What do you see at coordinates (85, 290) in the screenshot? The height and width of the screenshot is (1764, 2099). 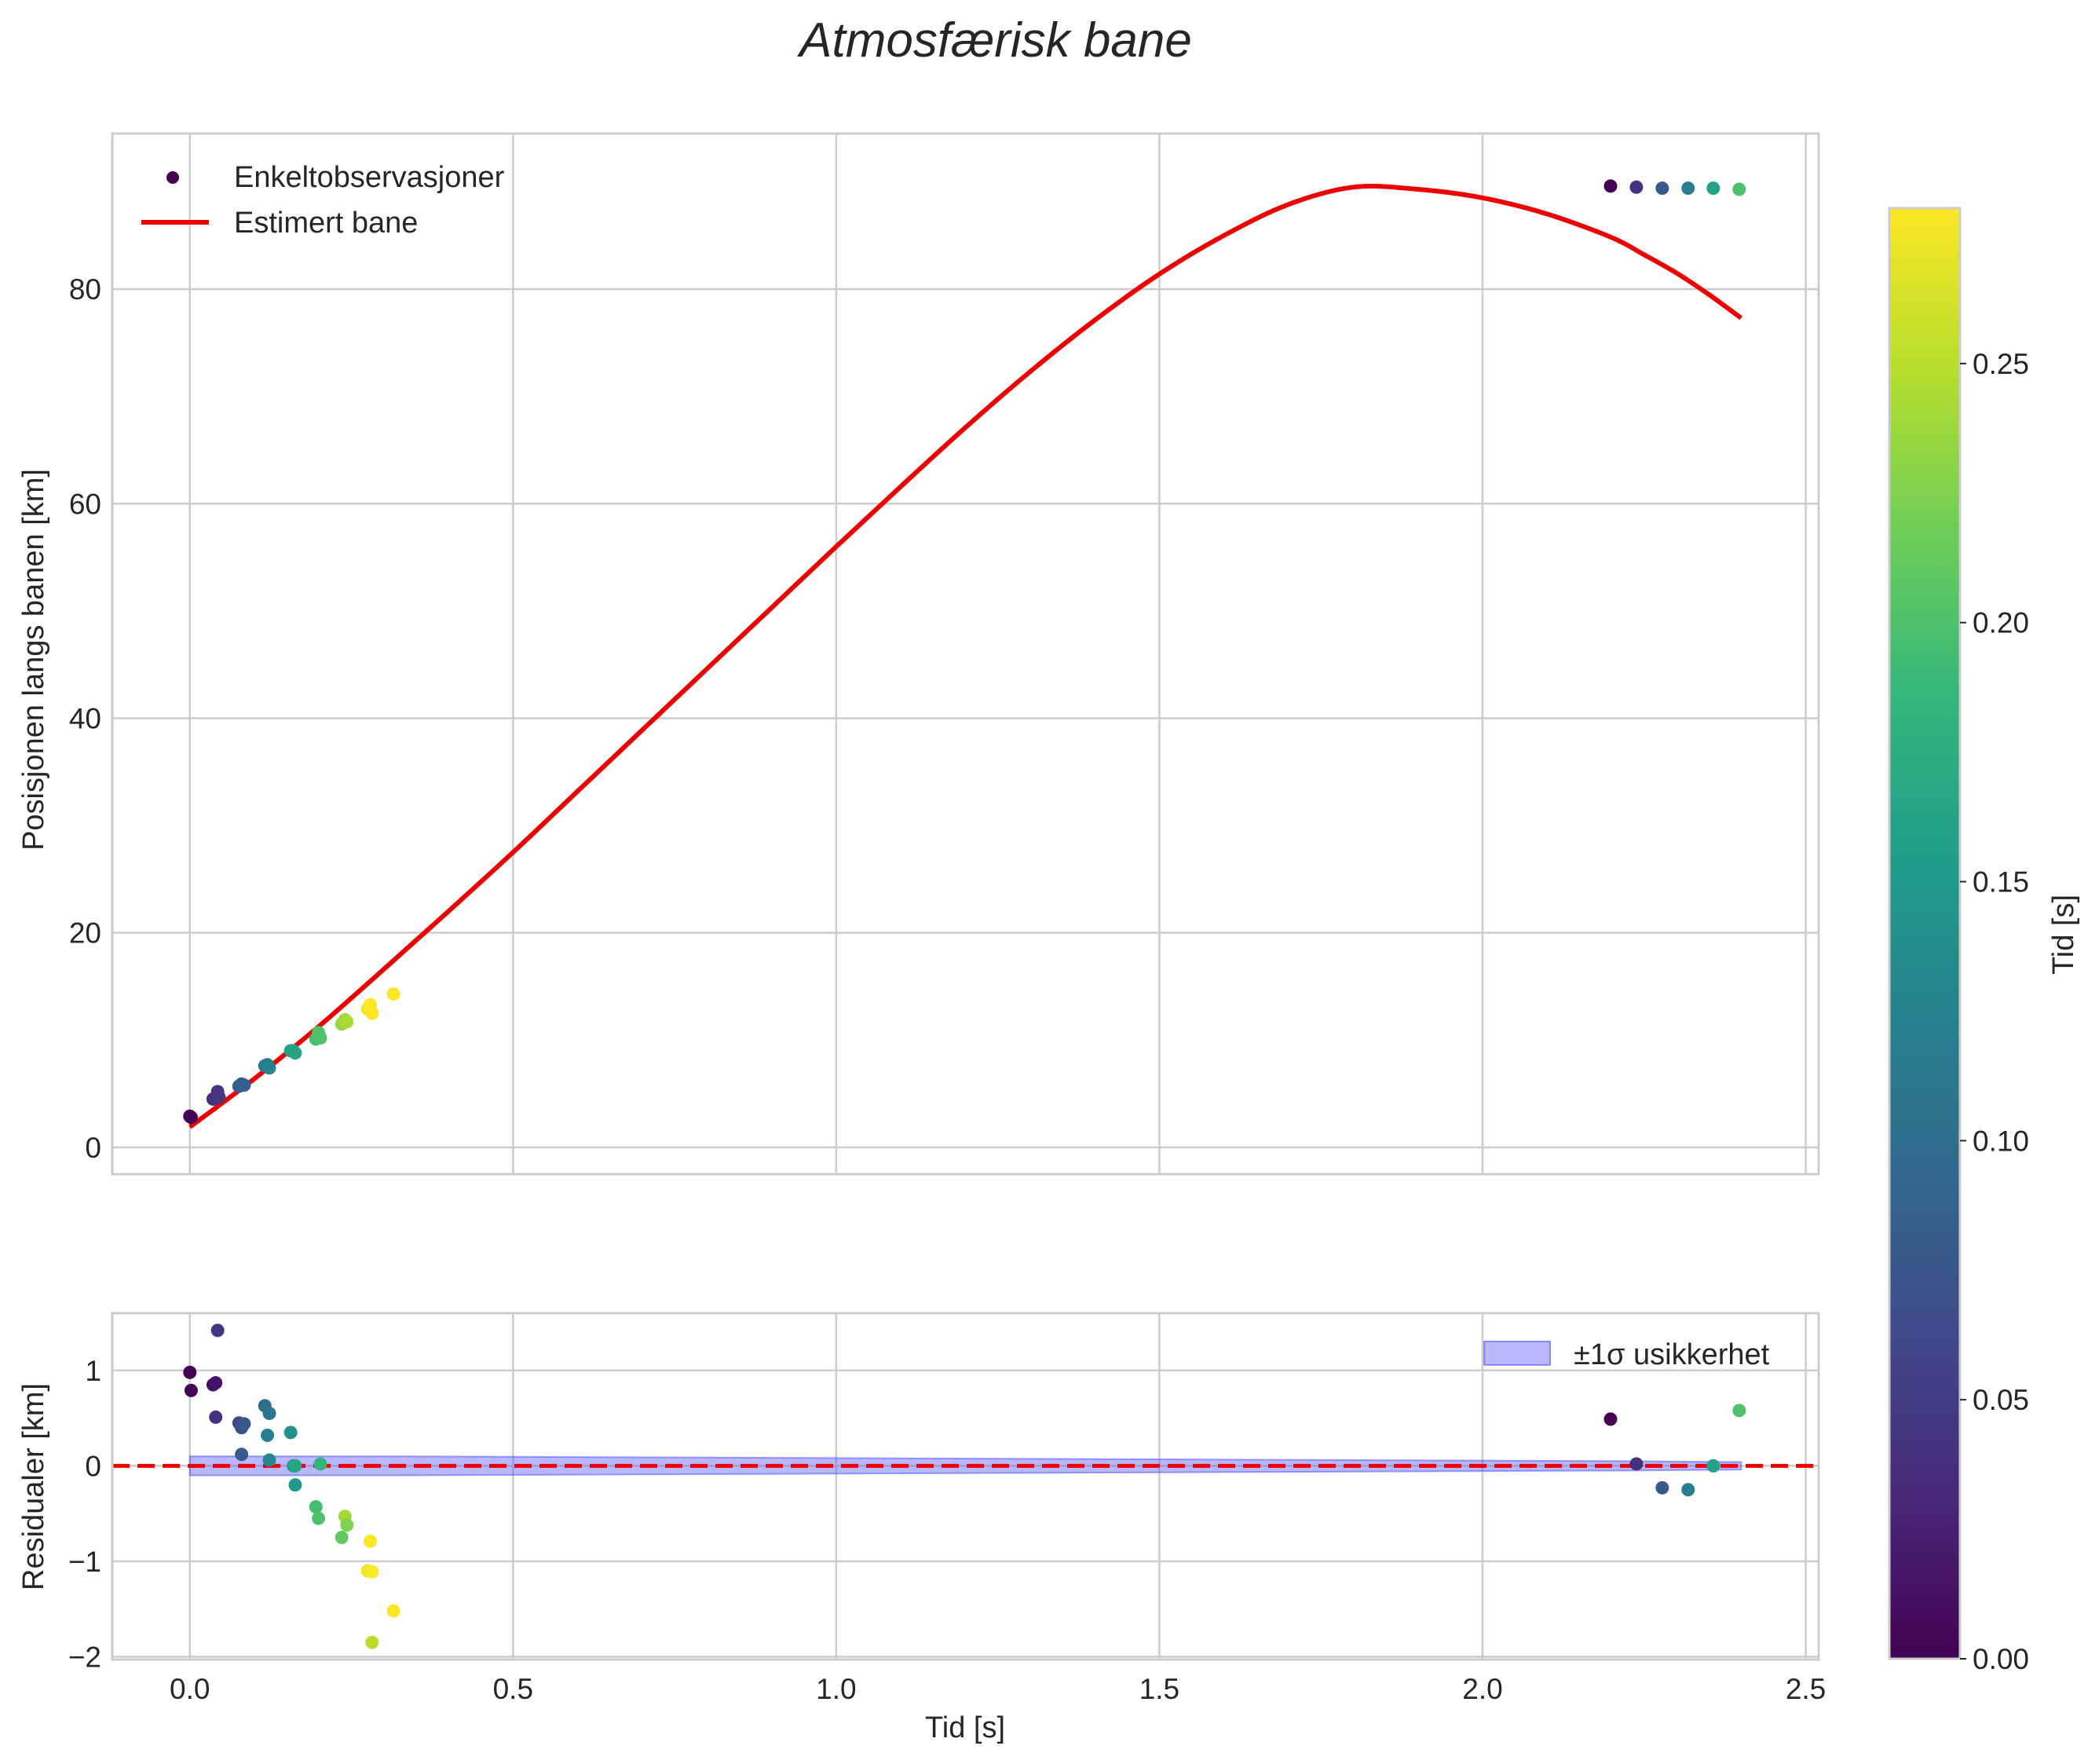 I see `y-tick-label: 80` at bounding box center [85, 290].